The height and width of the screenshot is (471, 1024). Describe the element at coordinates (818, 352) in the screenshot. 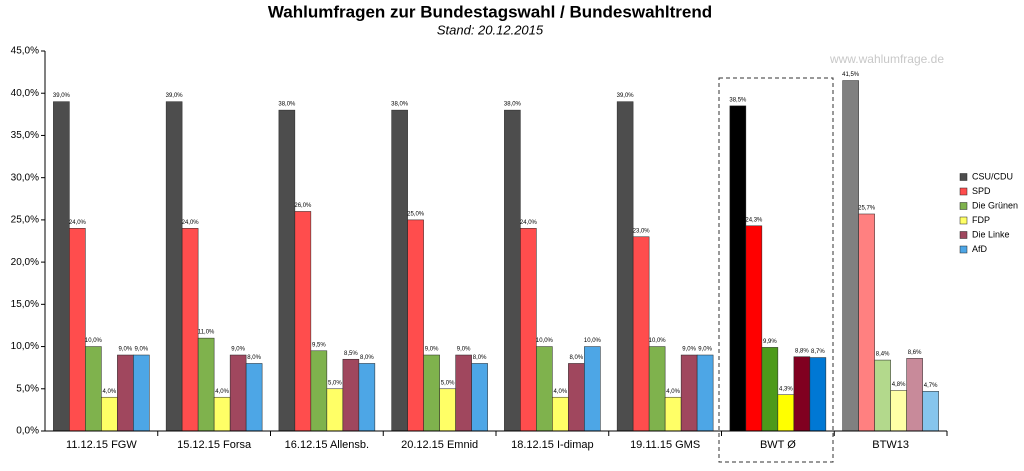

I see `value-label: 8,7%` at that location.